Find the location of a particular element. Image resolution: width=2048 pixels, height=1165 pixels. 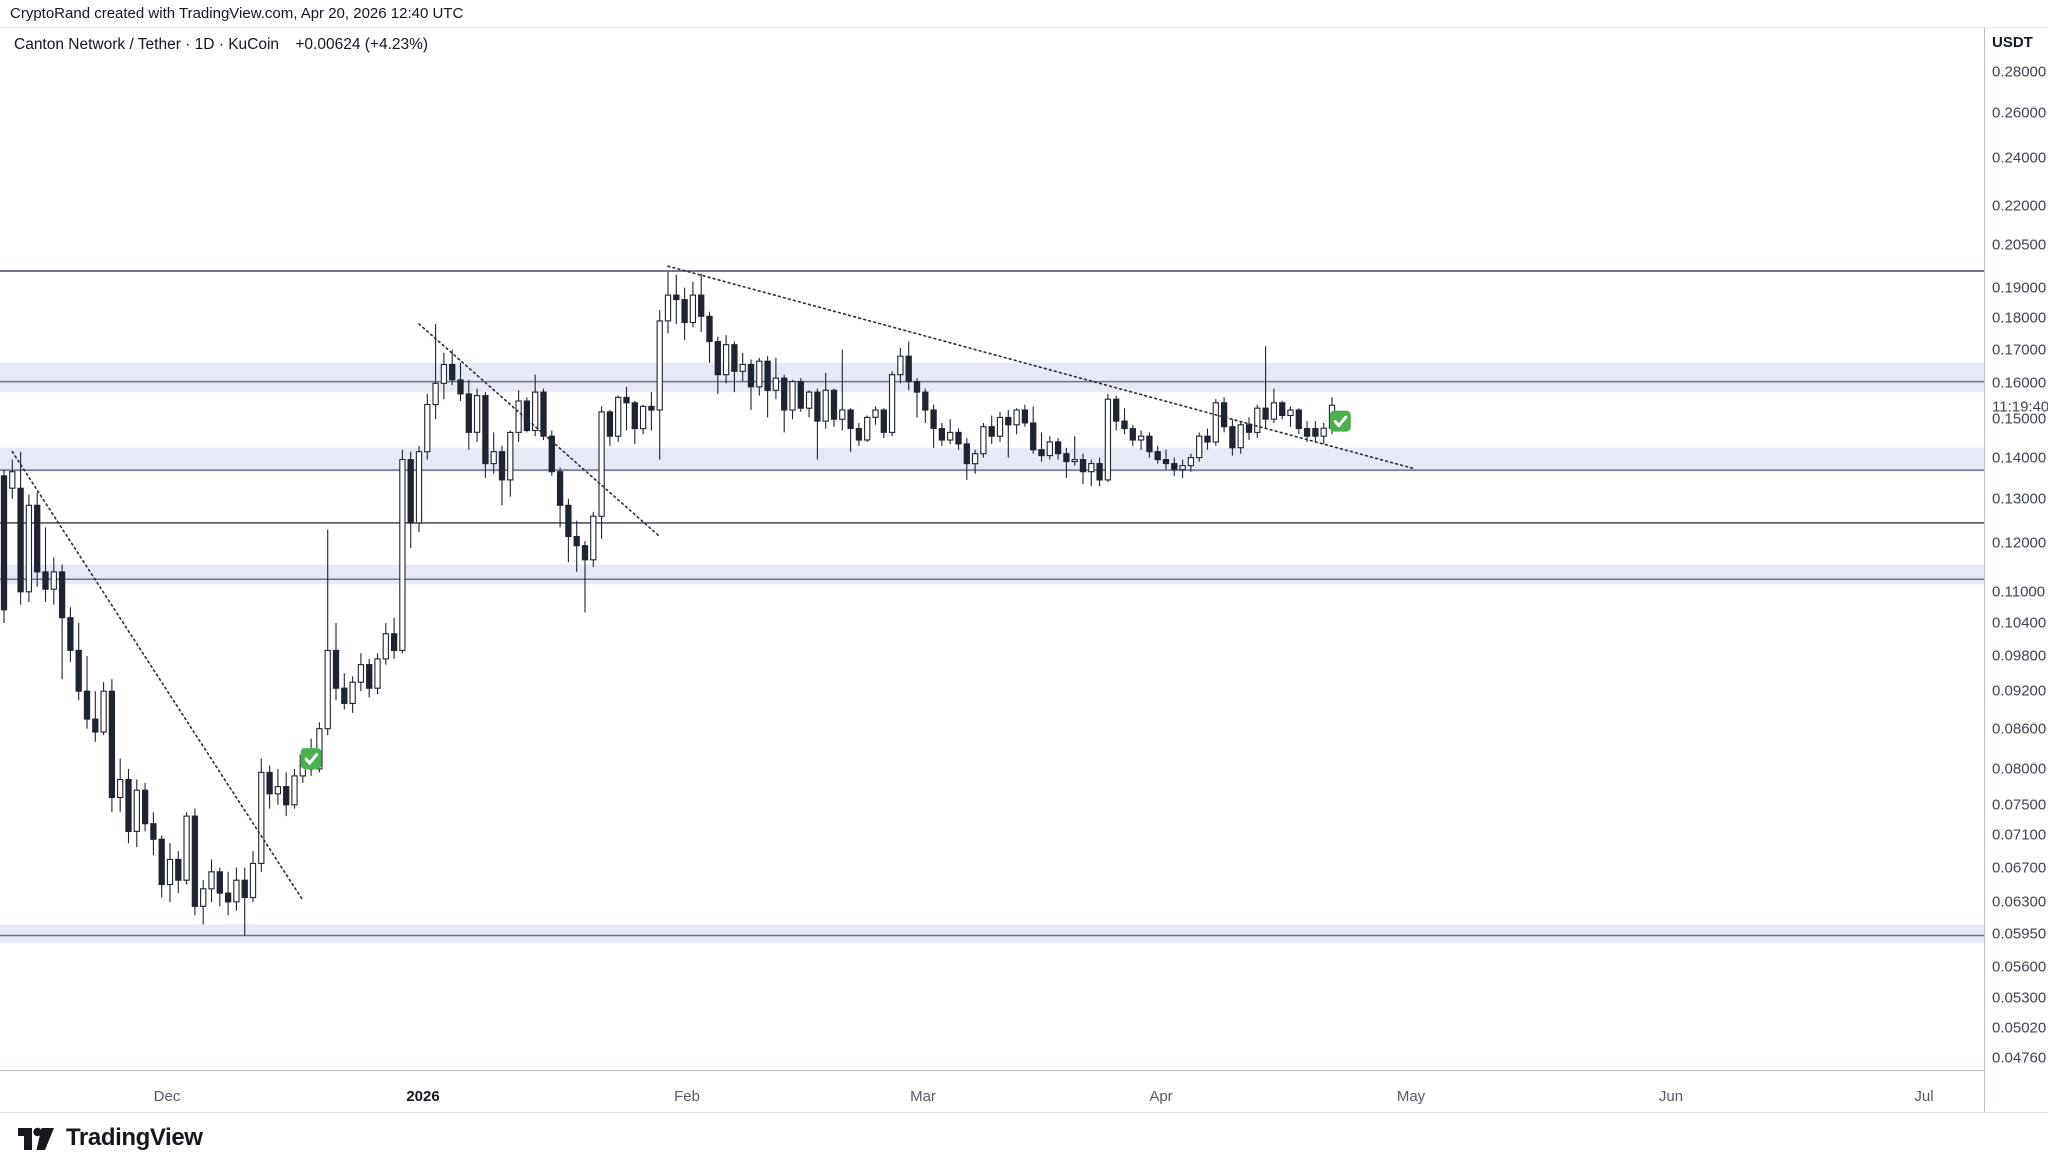

time-tick-Jun: Jun is located at coordinates (1671, 1096).